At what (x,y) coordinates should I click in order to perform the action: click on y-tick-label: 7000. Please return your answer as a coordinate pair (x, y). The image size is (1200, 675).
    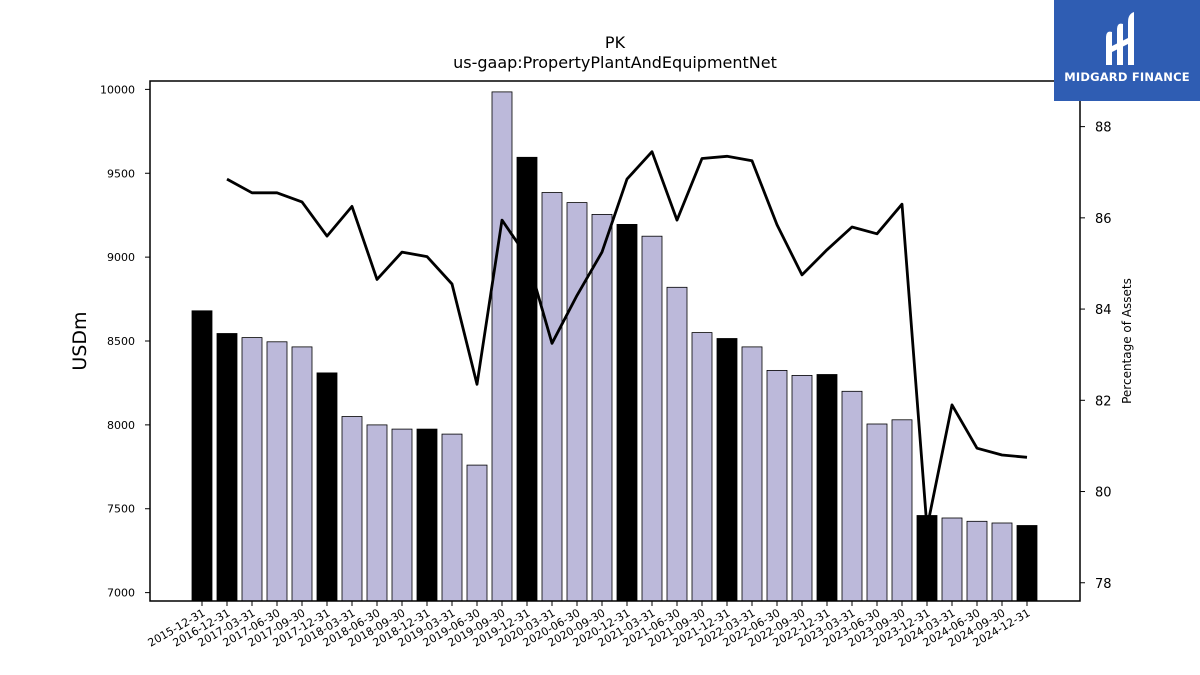
    Looking at the image, I should click on (121, 593).